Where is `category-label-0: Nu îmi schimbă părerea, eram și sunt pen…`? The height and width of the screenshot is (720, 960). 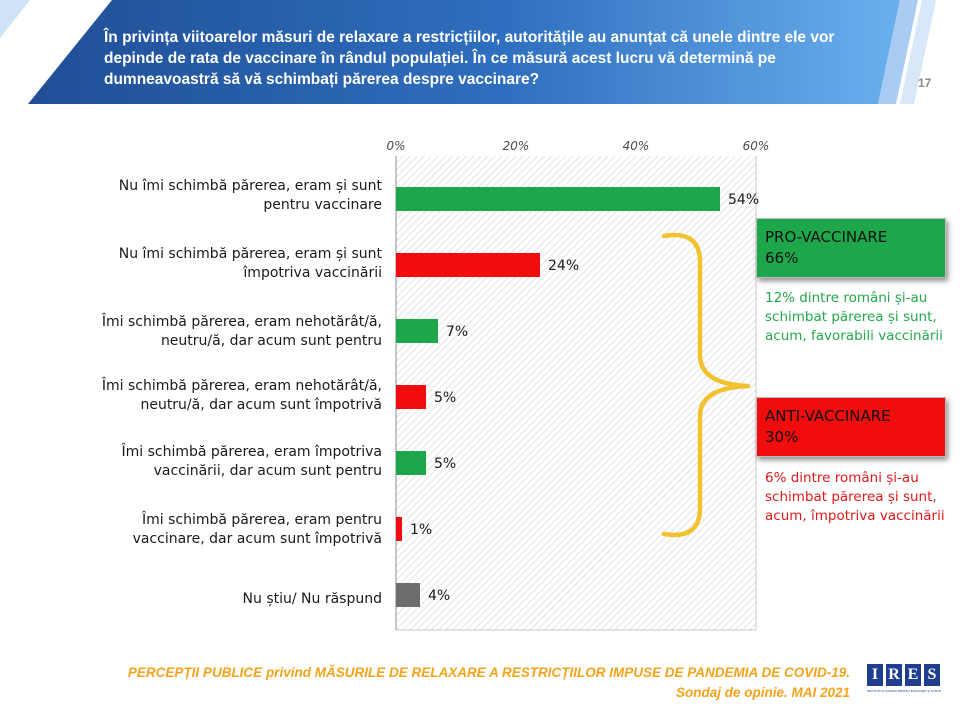
category-label-0: Nu îmi schimbă părerea, eram și sunt pen… is located at coordinates (201, 196).